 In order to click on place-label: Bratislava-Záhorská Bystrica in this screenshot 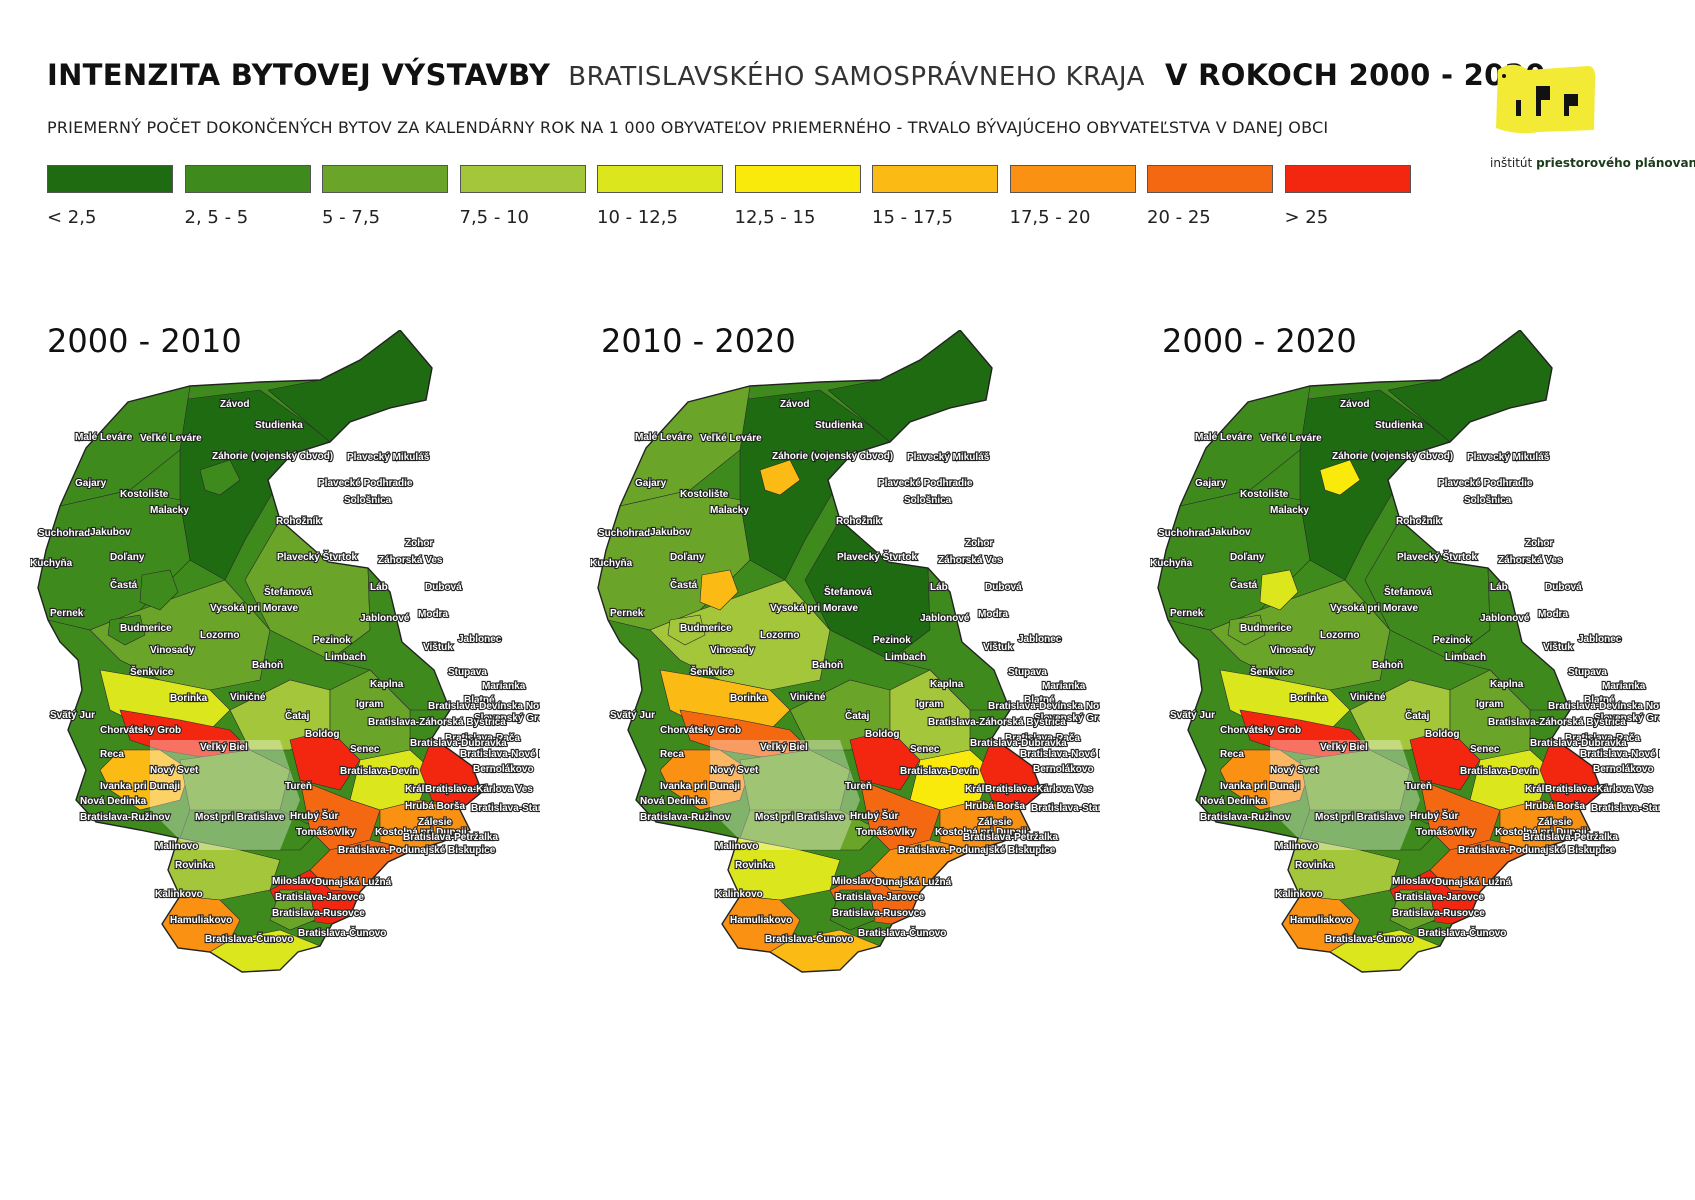, I will do `click(437, 722)`.